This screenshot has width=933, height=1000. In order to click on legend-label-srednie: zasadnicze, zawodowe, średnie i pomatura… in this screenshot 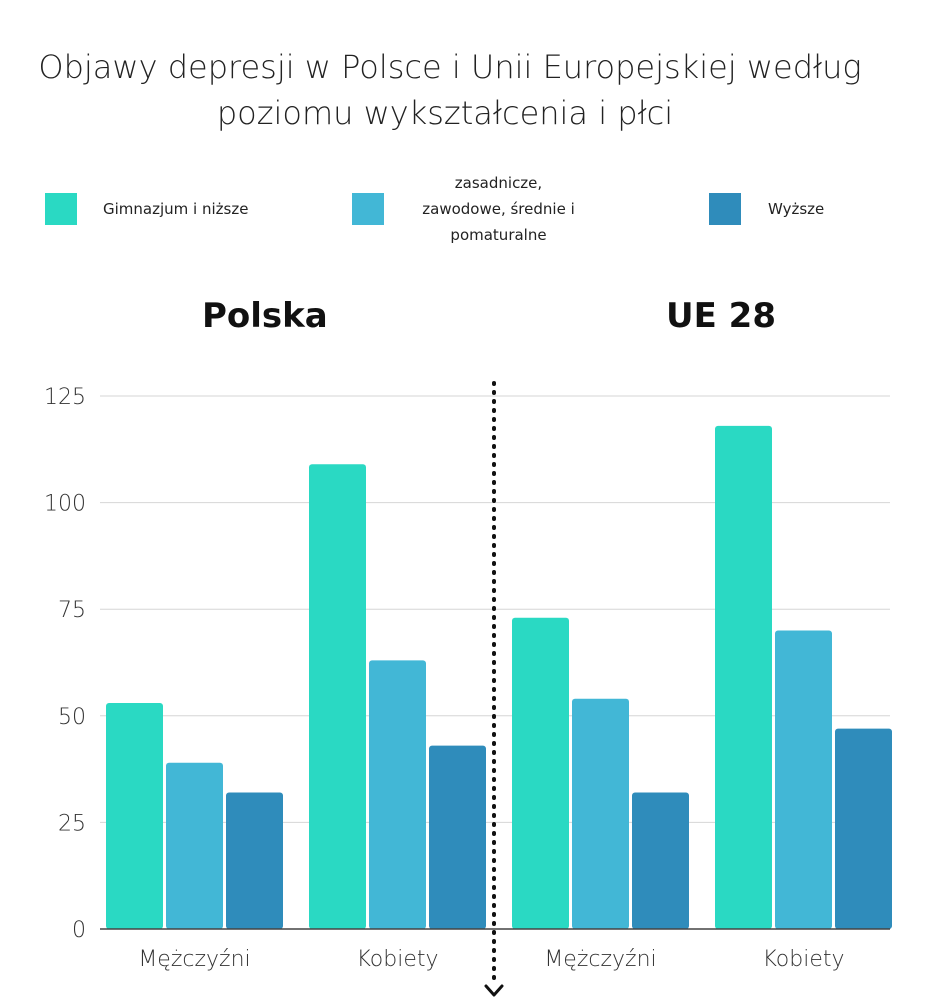, I will do `click(498, 209)`.